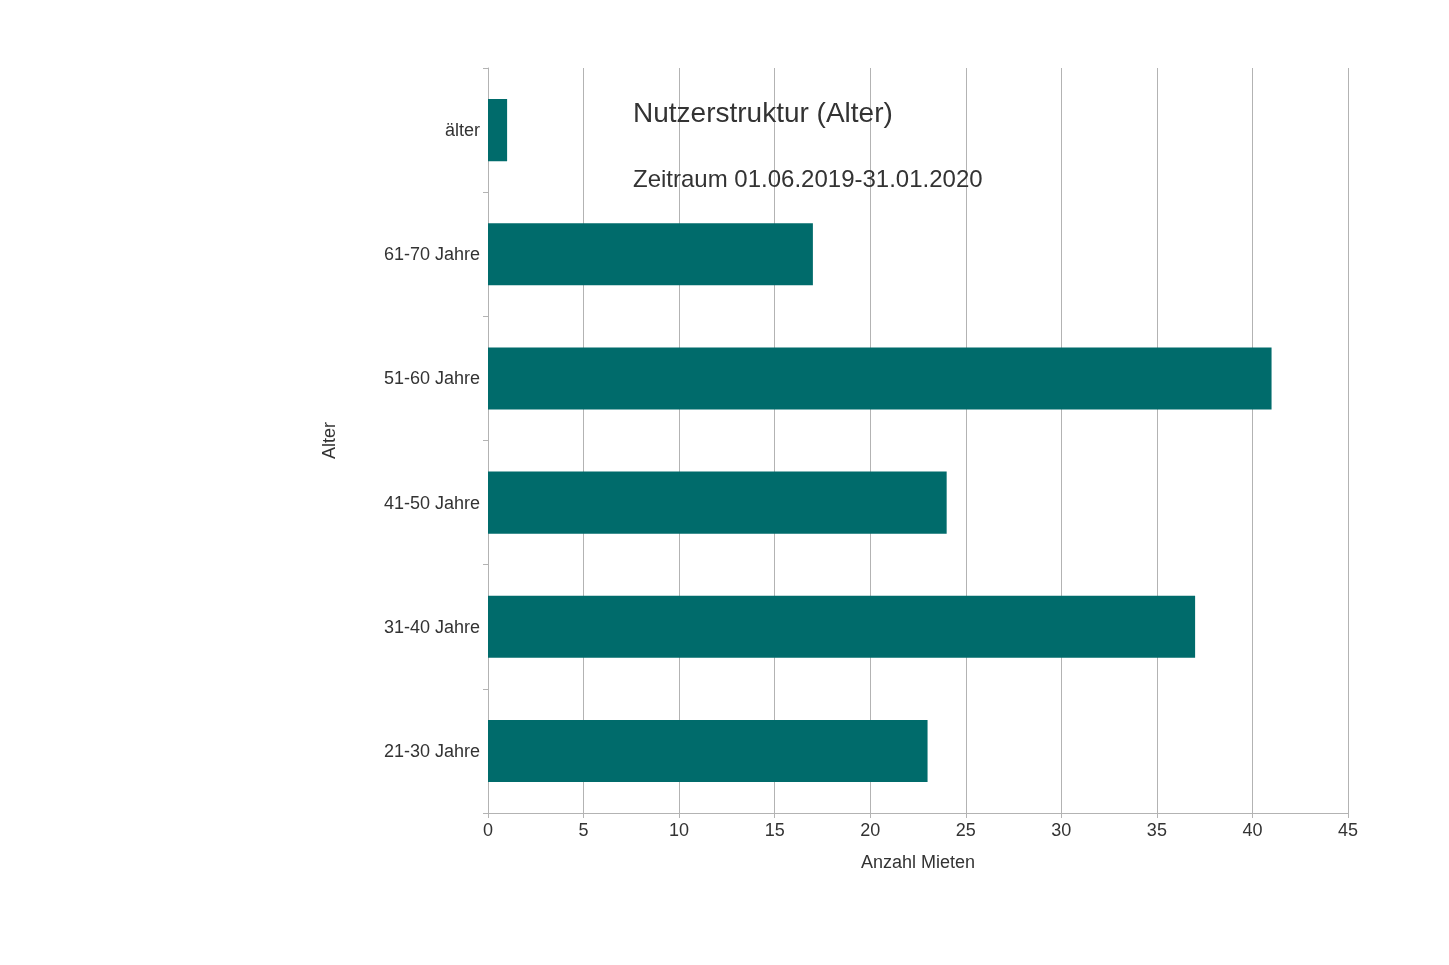 Image resolution: width=1449 pixels, height=965 pixels. I want to click on y-tick-label: 51-60 Jahre, so click(431, 378).